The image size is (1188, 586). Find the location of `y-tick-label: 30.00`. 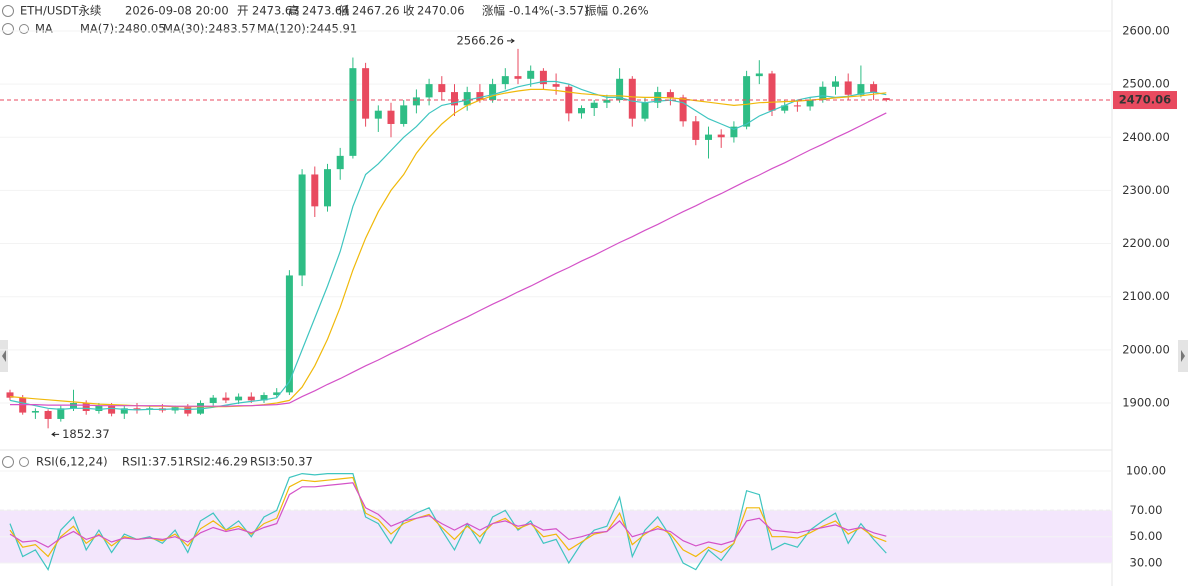

y-tick-label: 30.00 is located at coordinates (1146, 563).